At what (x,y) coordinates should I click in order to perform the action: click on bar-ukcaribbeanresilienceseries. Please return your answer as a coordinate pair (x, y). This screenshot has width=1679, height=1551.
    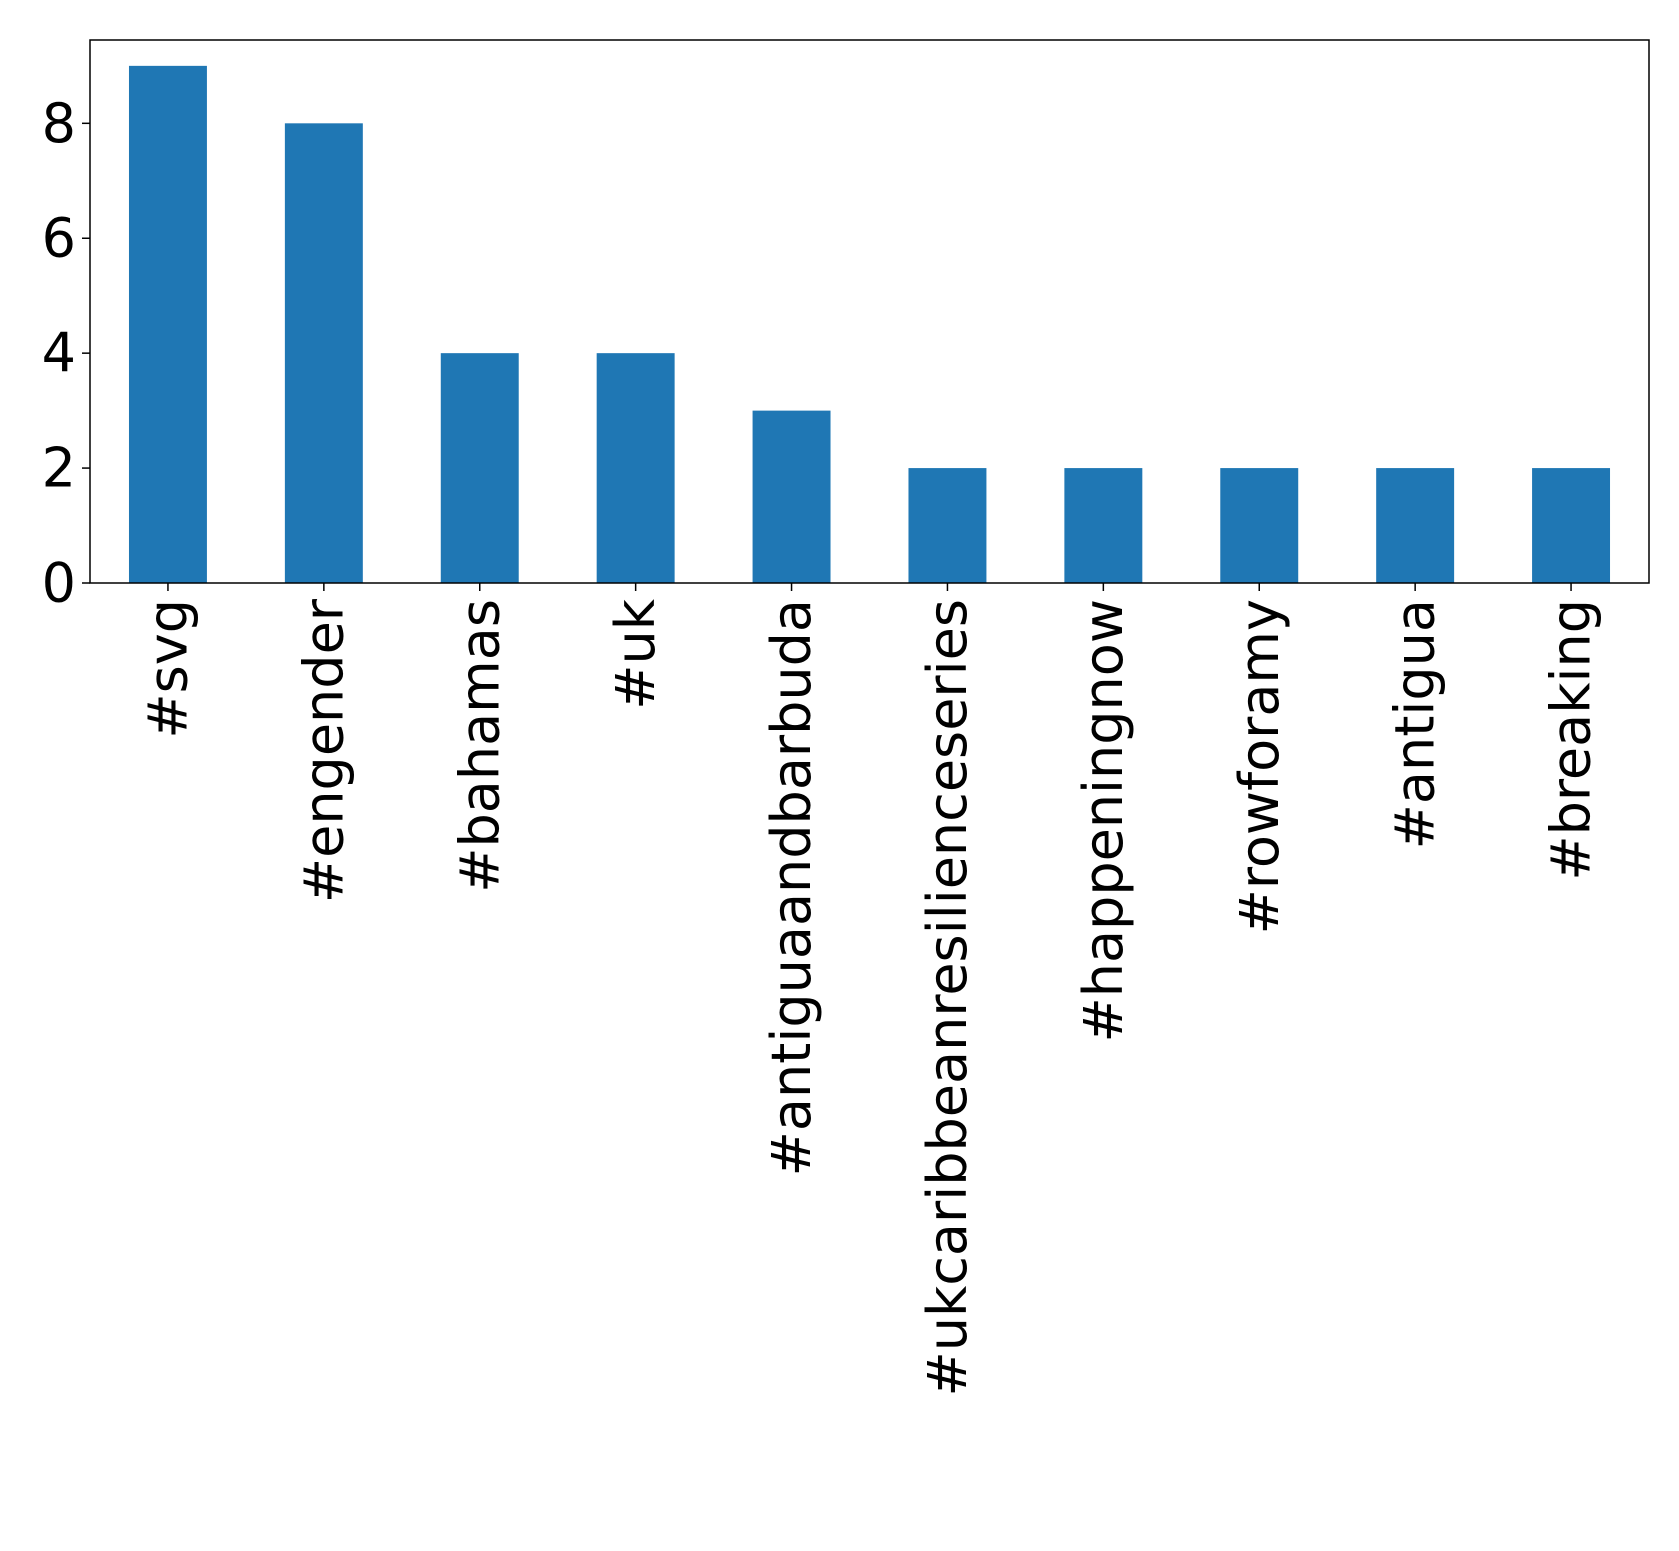
    Looking at the image, I should click on (947, 525).